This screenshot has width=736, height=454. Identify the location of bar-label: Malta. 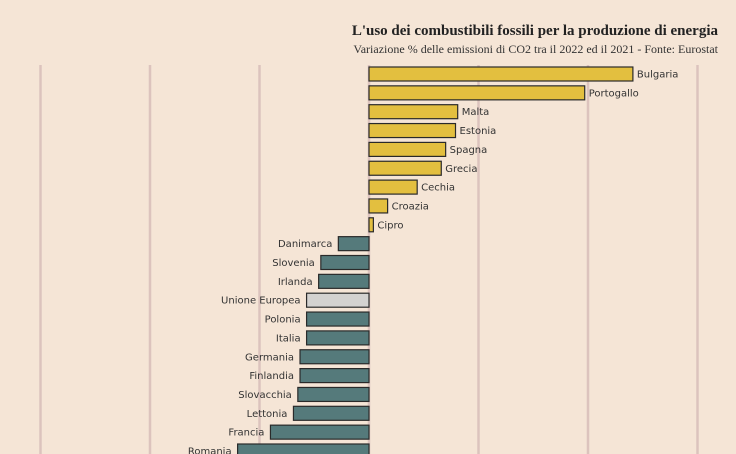
(476, 112).